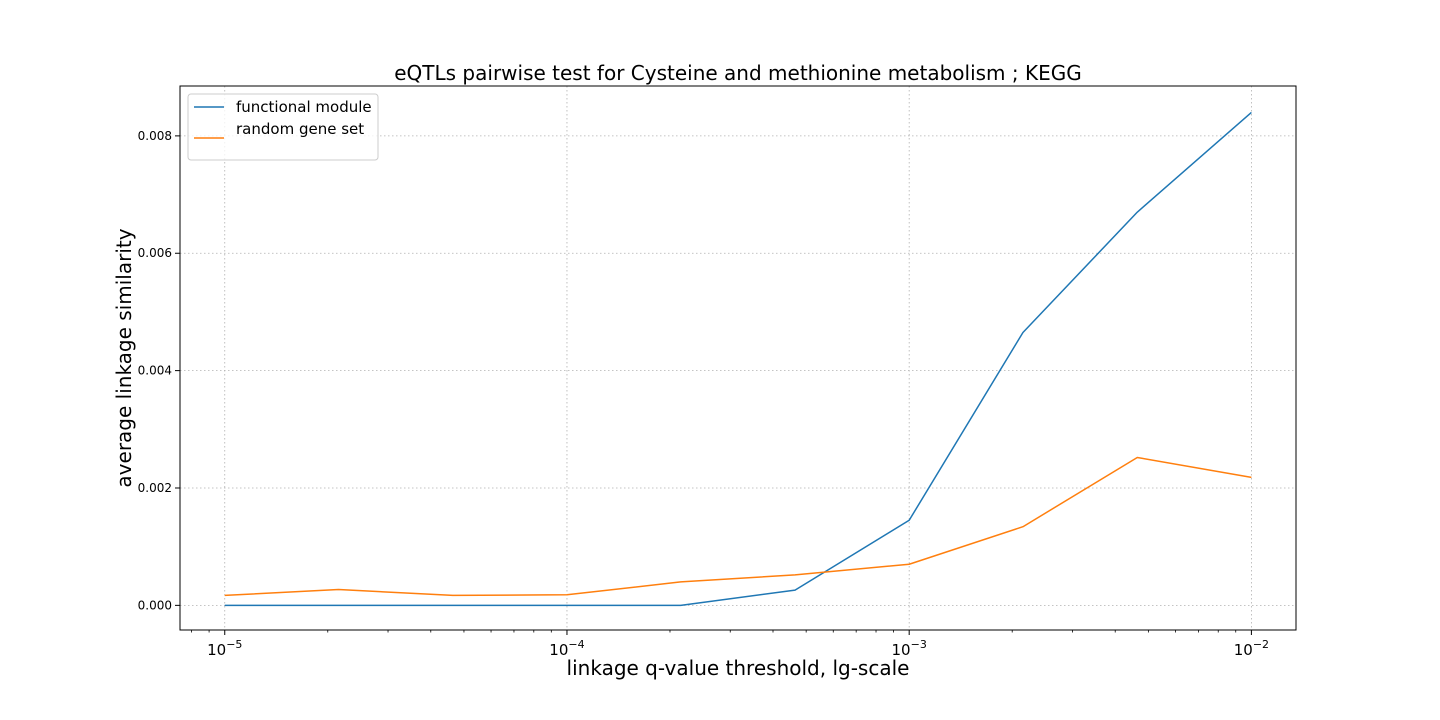  Describe the element at coordinates (155, 605) in the screenshot. I see `y-tick-label: 0.000` at that location.